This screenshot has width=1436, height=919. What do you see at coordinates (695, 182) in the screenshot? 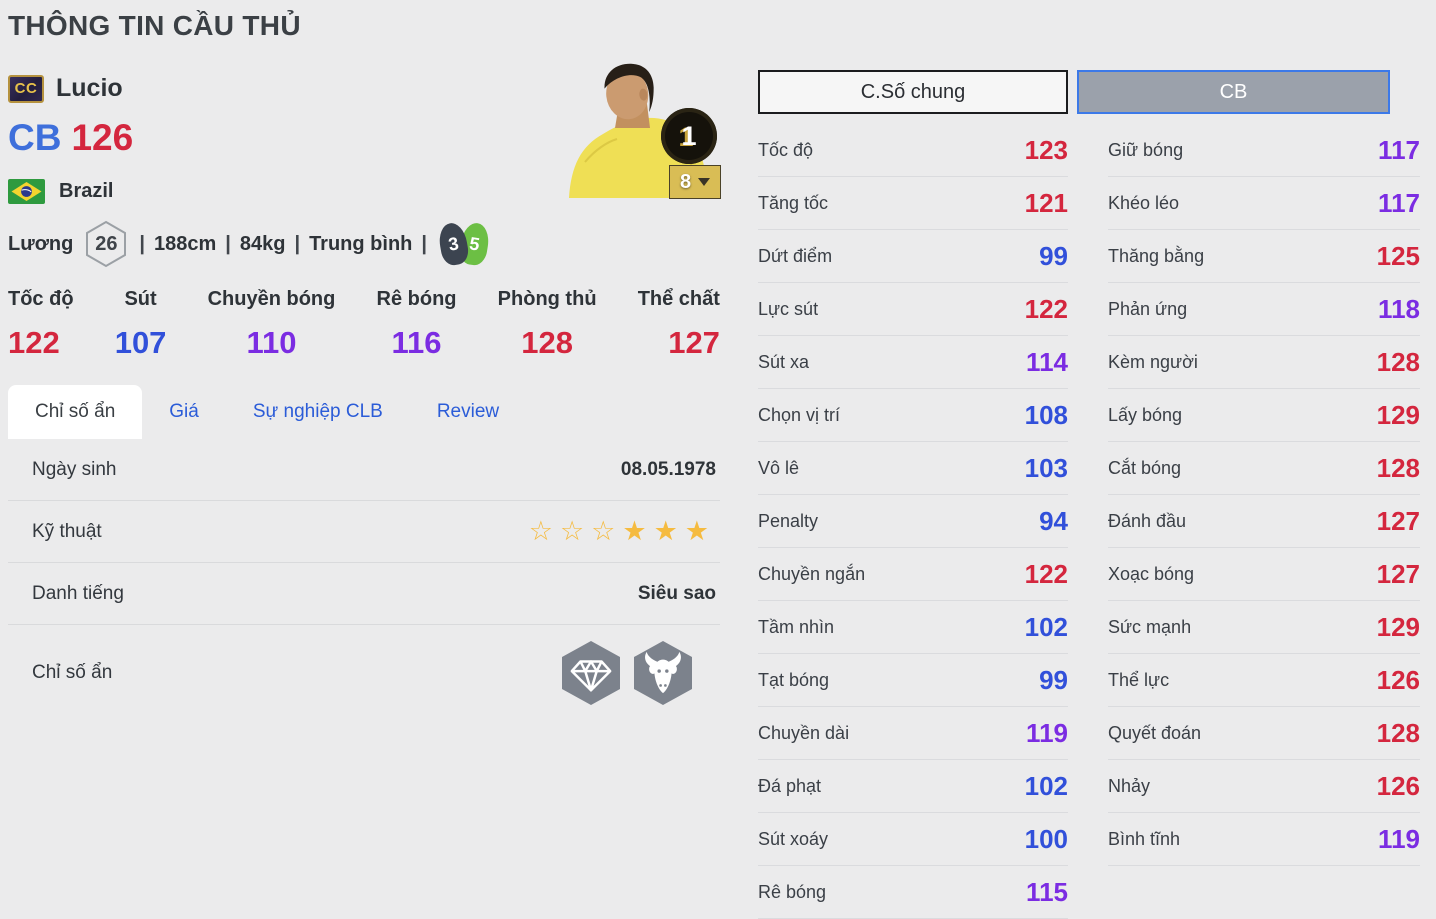
I see `enhance-badge: 8` at bounding box center [695, 182].